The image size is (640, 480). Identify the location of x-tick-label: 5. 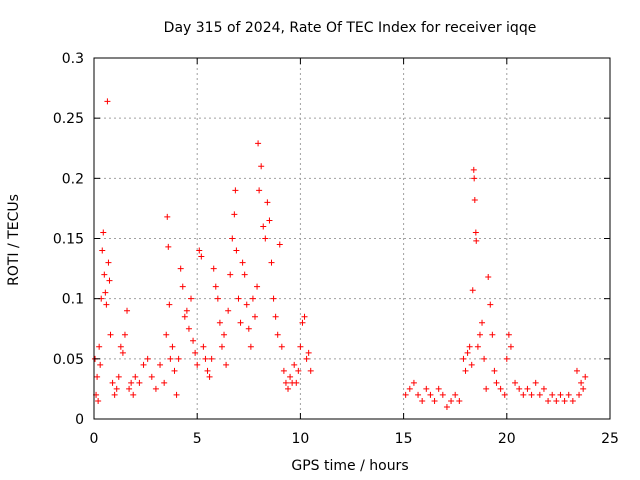
(197, 439).